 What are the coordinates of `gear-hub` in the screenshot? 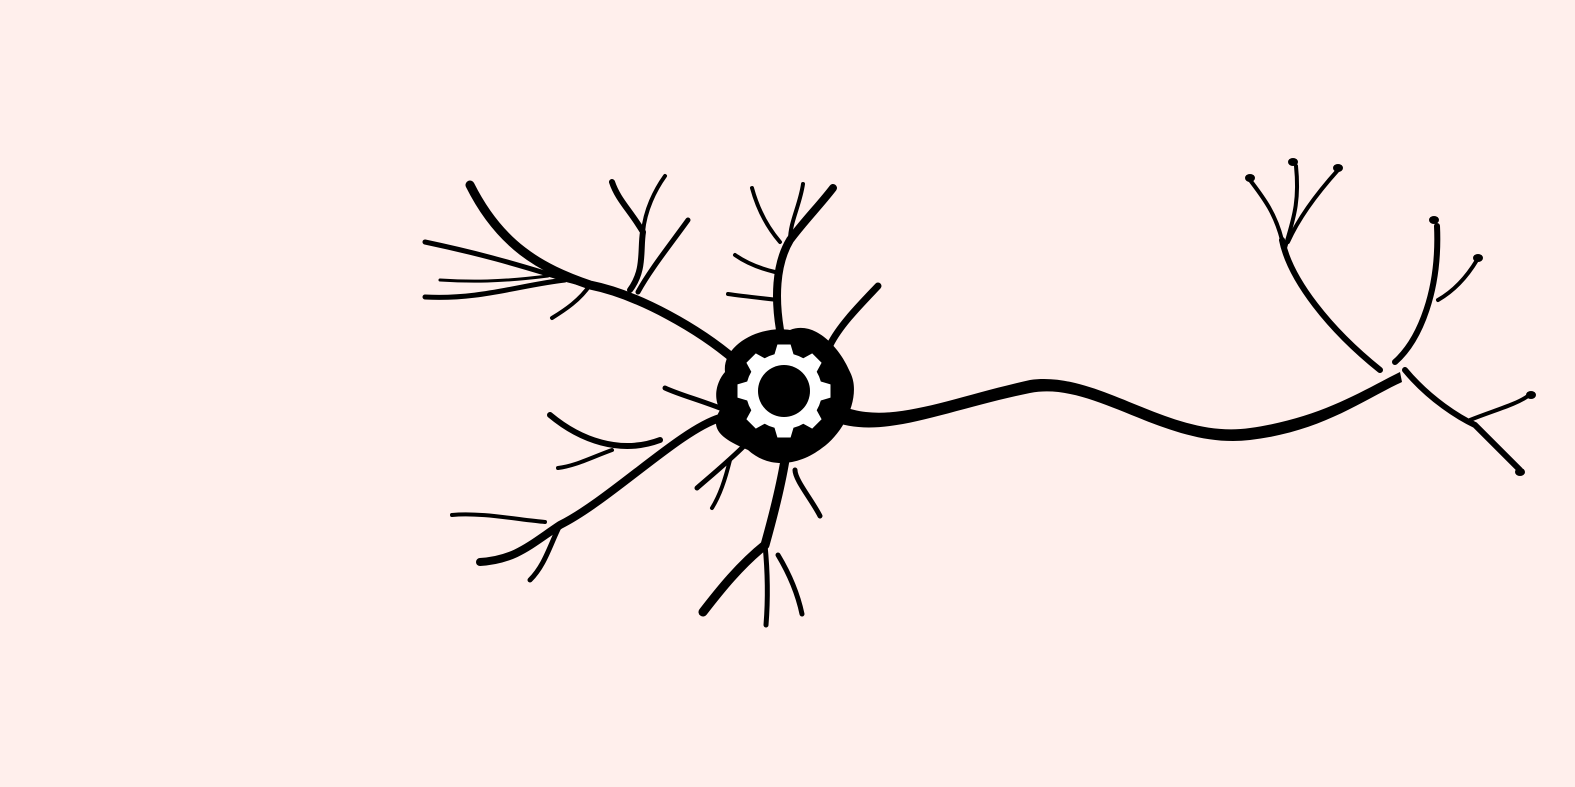 It's located at (784, 391).